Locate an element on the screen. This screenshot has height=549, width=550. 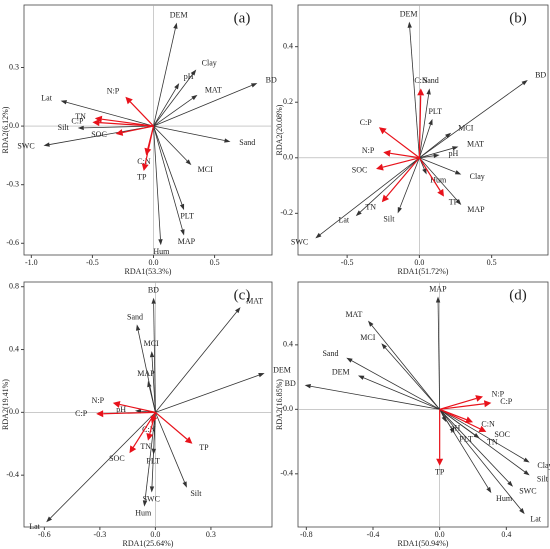
x-axis-label: RDA1(25.64%) is located at coordinates (148, 543).